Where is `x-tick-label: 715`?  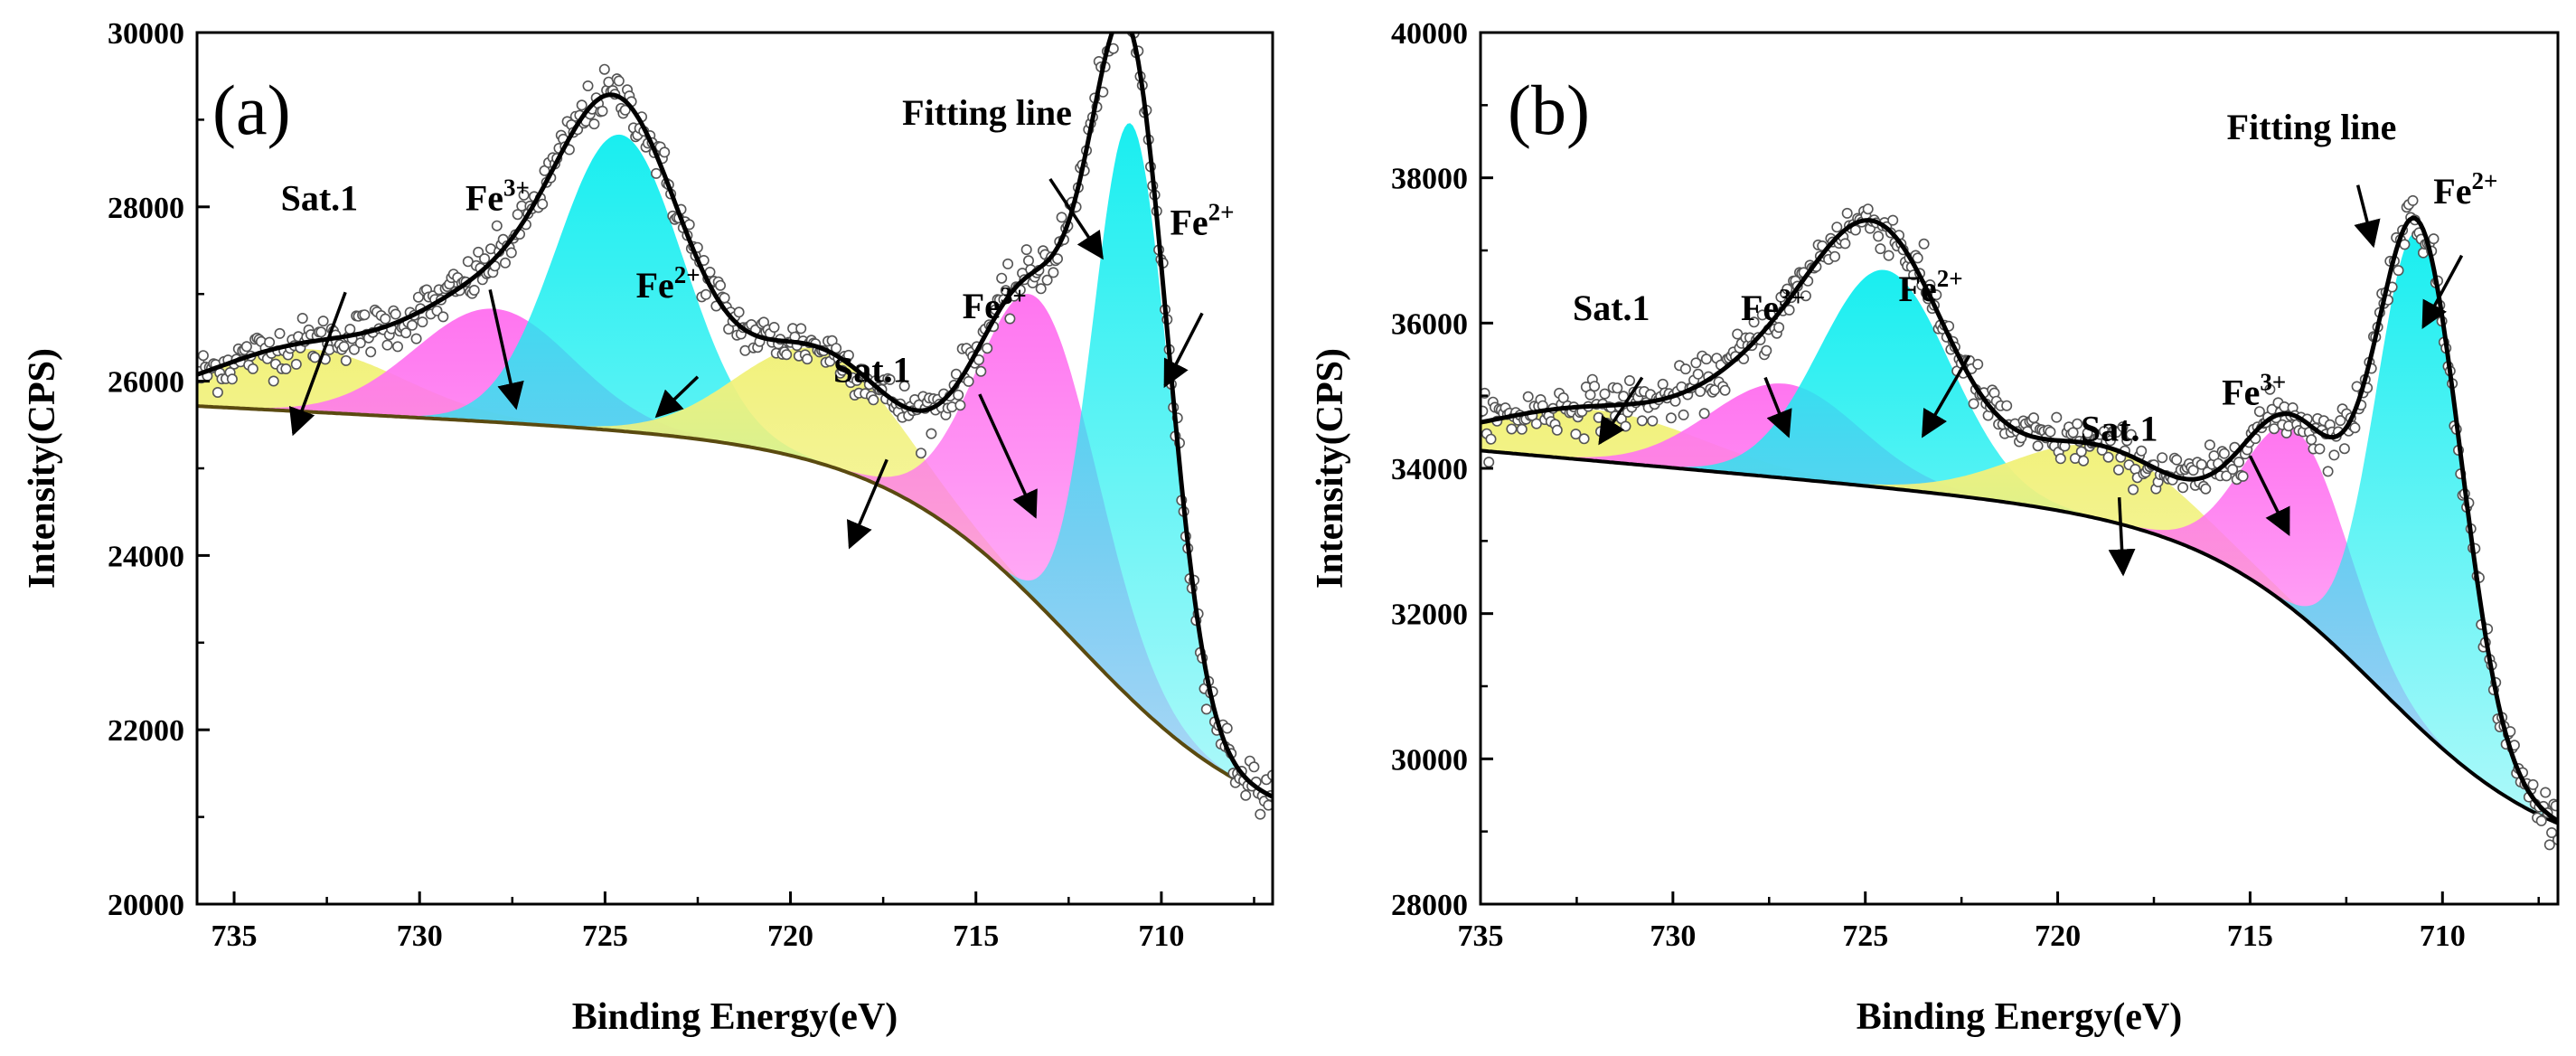
x-tick-label: 715 is located at coordinates (976, 936).